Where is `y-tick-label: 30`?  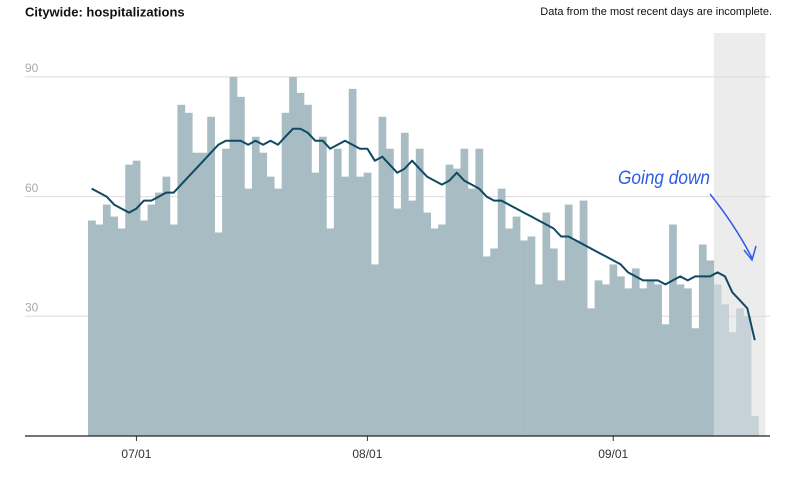
y-tick-label: 30 is located at coordinates (32, 307).